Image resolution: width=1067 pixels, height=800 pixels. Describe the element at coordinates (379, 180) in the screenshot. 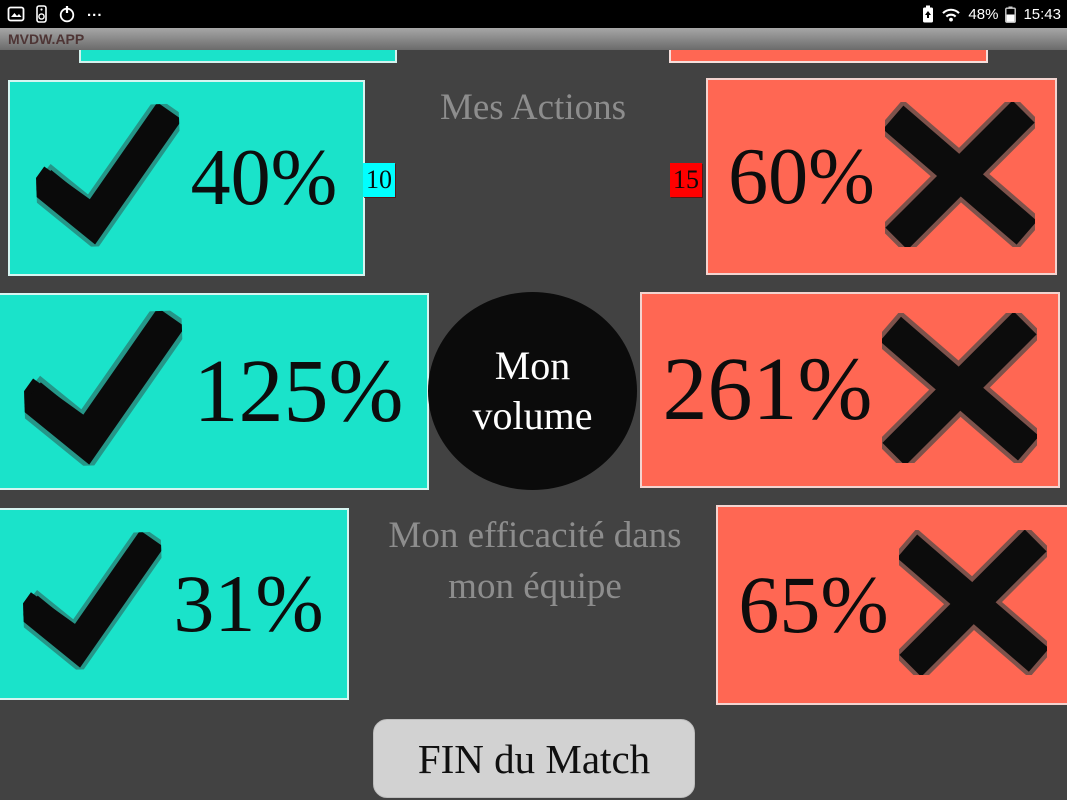

I see `positive-count-badge: 10` at that location.